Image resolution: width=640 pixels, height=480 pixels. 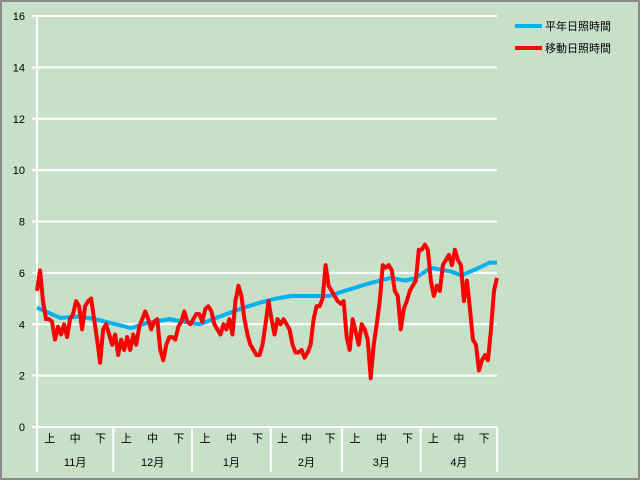 What do you see at coordinates (19, 68) in the screenshot?
I see `y-tick-label: 14` at bounding box center [19, 68].